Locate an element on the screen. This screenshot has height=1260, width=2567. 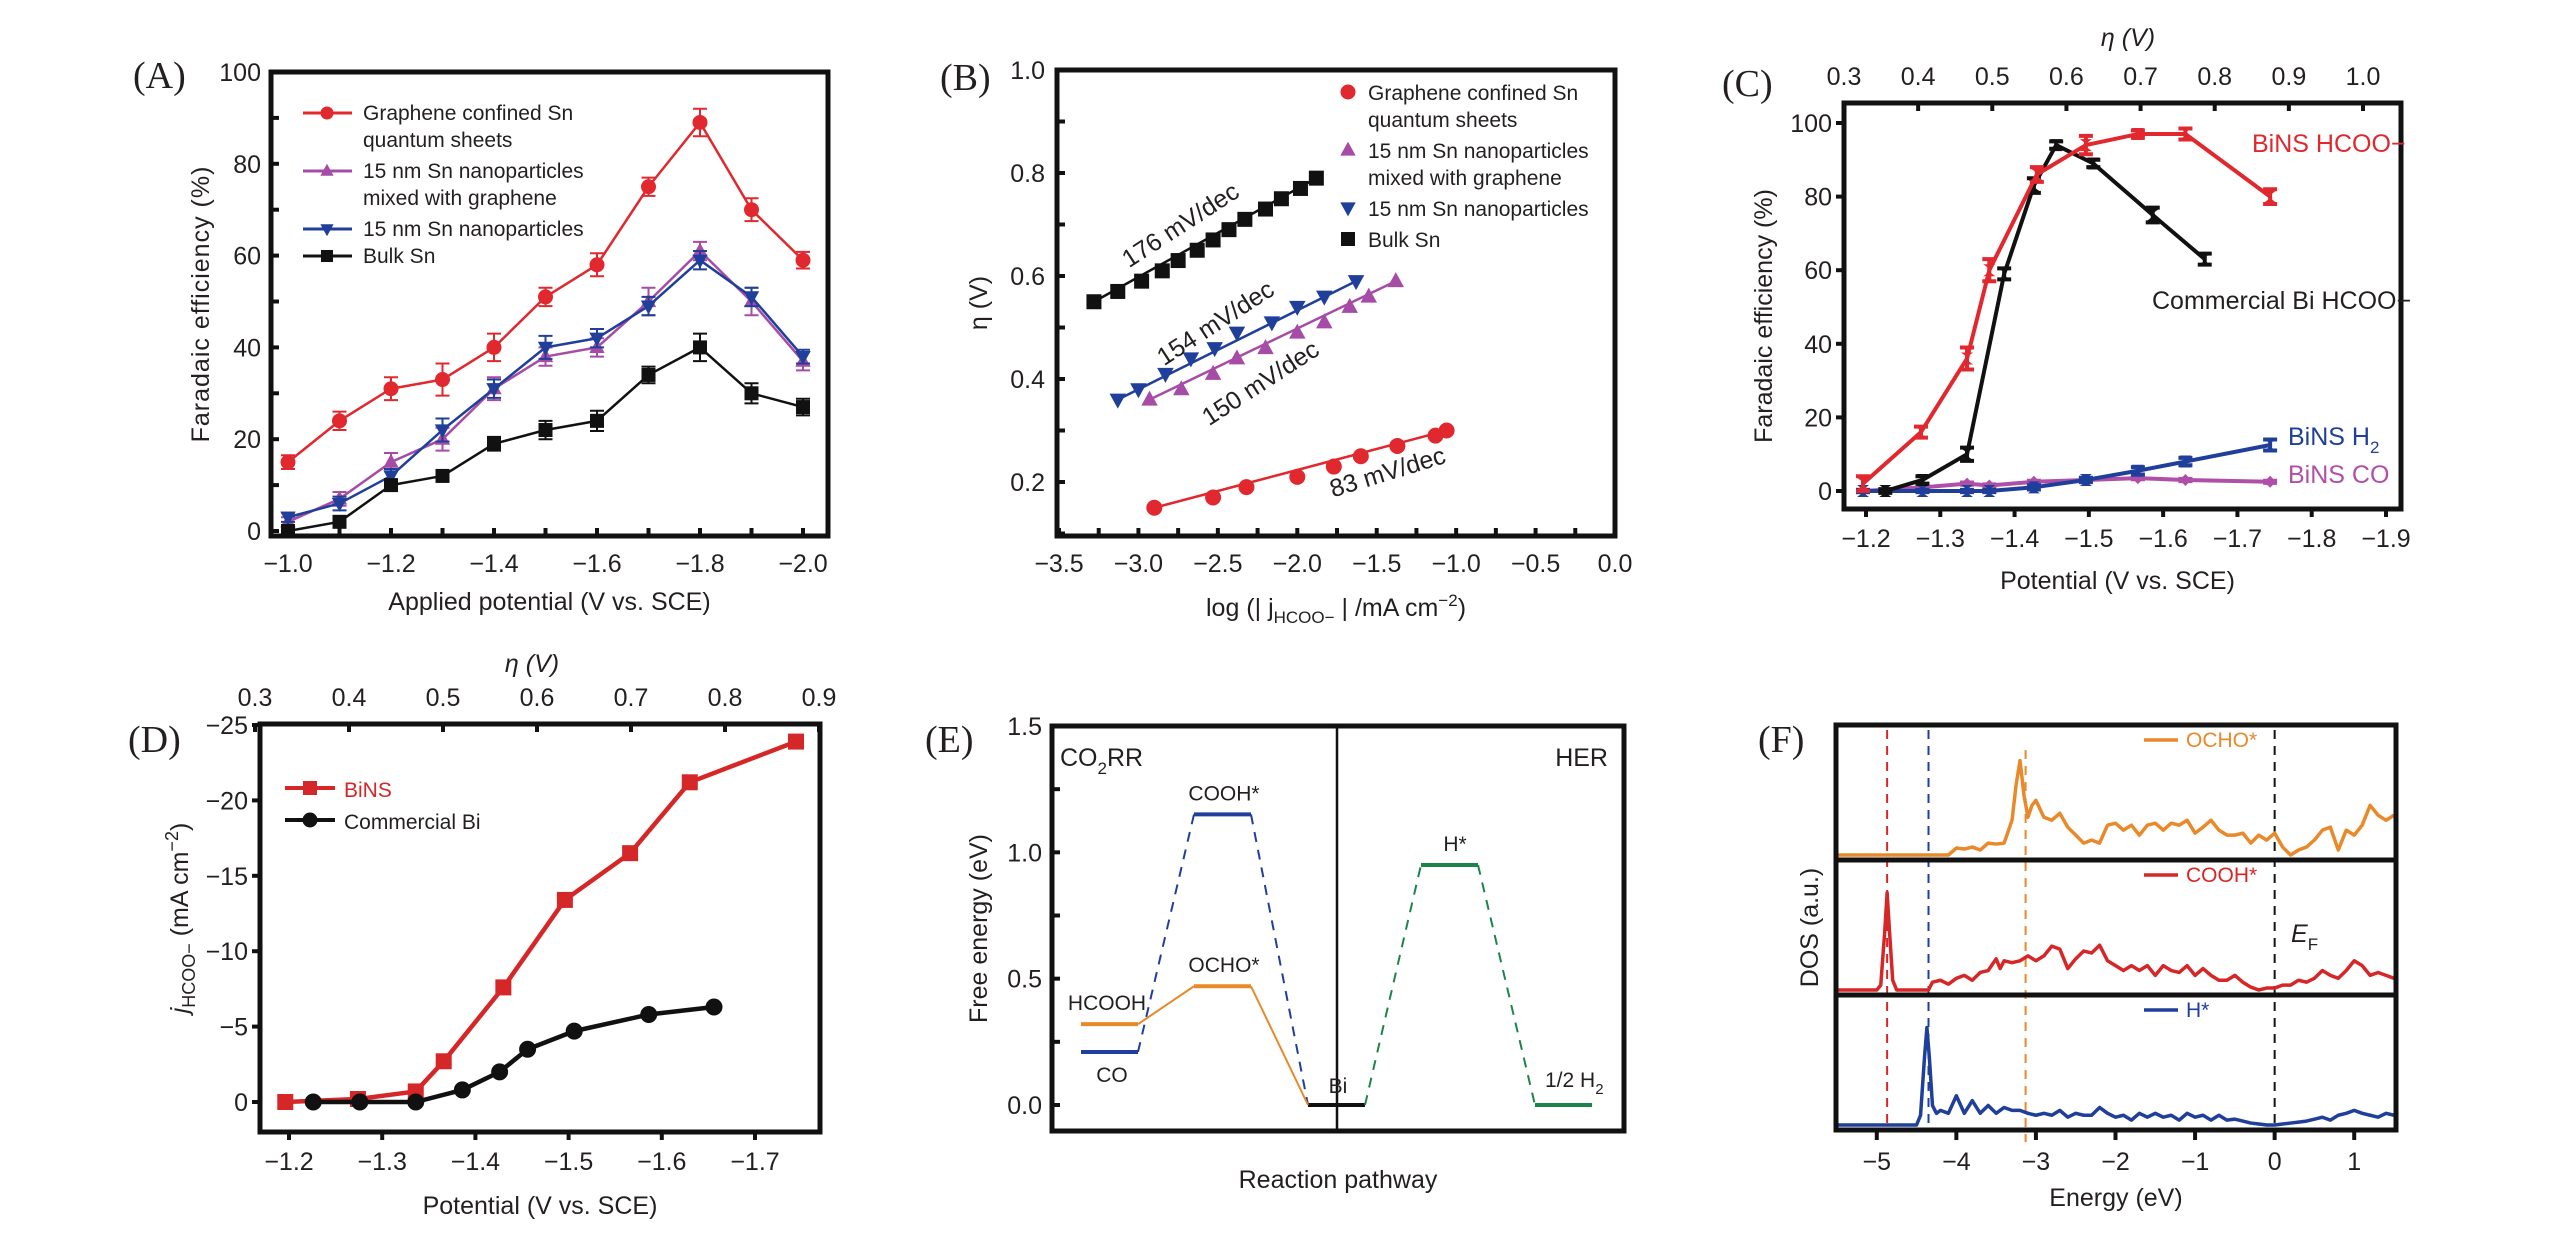
x-tick-label: −1.2 is located at coordinates (288, 1162).